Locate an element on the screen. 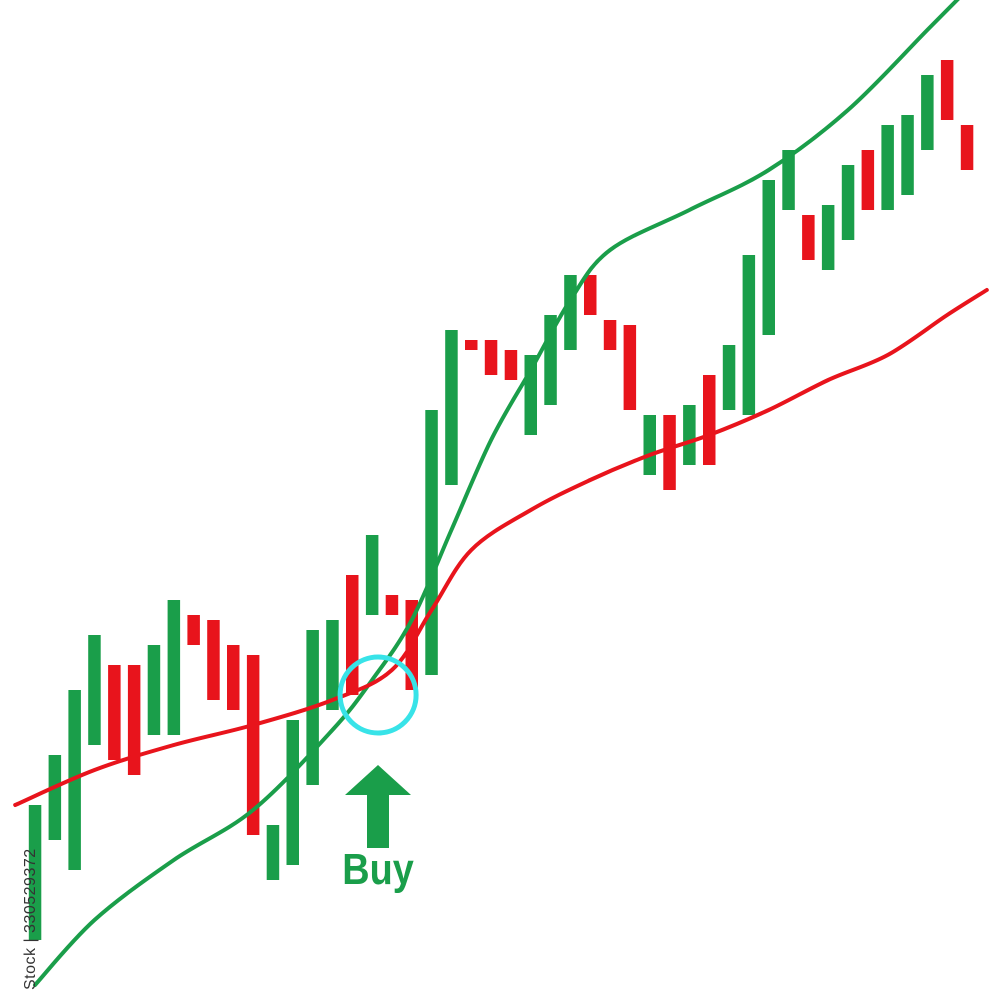  buy-arrow-up-icon is located at coordinates (378, 806).